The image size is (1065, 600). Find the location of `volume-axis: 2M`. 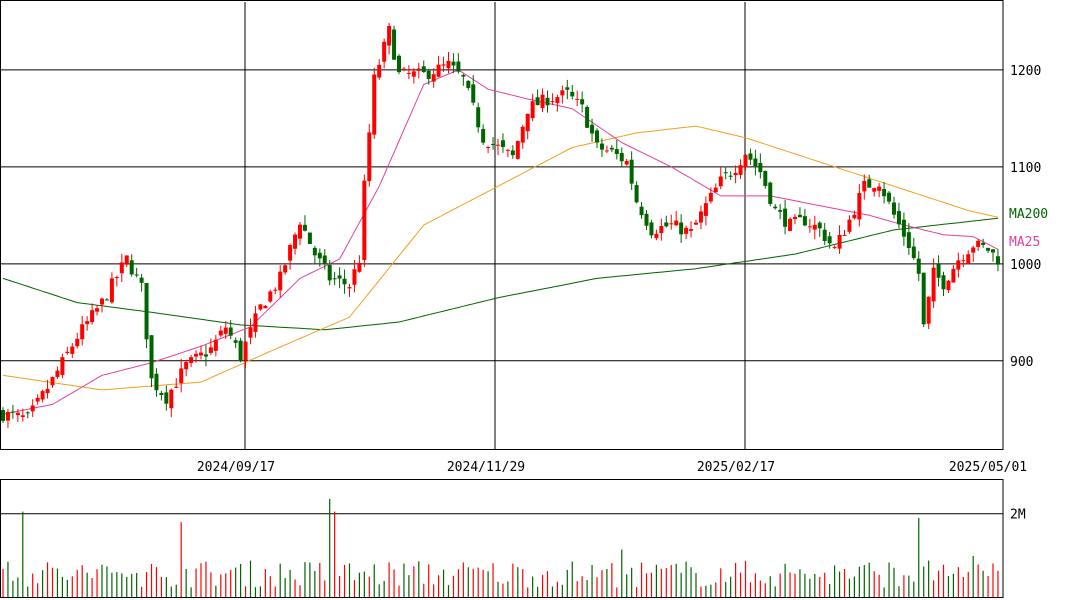

volume-axis: 2M is located at coordinates (1018, 515).